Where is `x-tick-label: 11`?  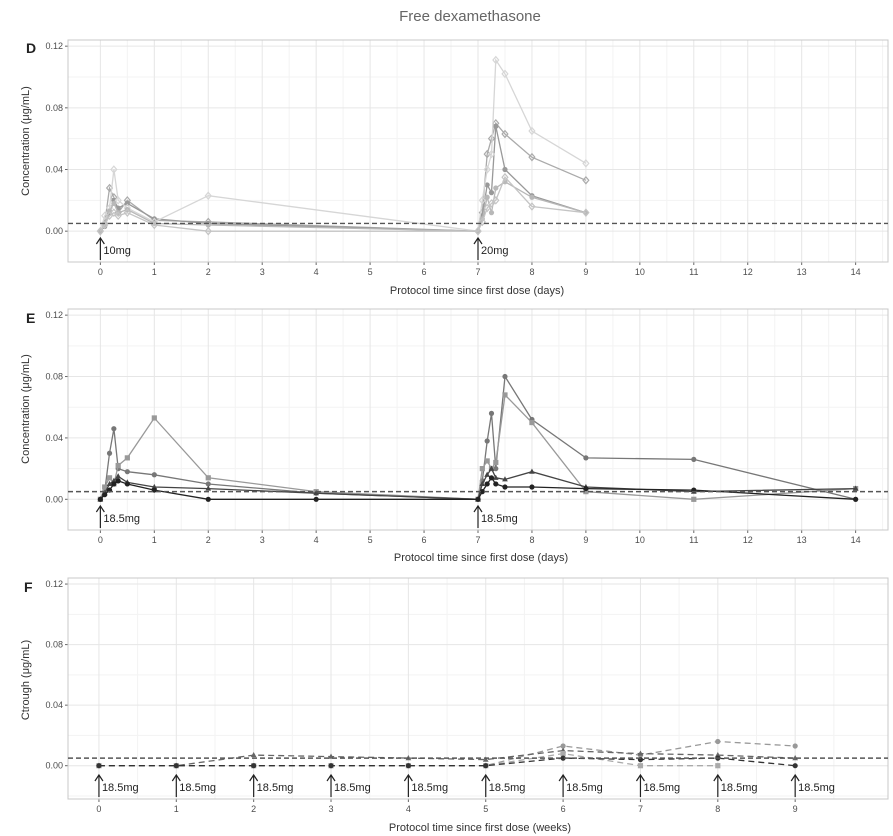 x-tick-label: 11 is located at coordinates (693, 540).